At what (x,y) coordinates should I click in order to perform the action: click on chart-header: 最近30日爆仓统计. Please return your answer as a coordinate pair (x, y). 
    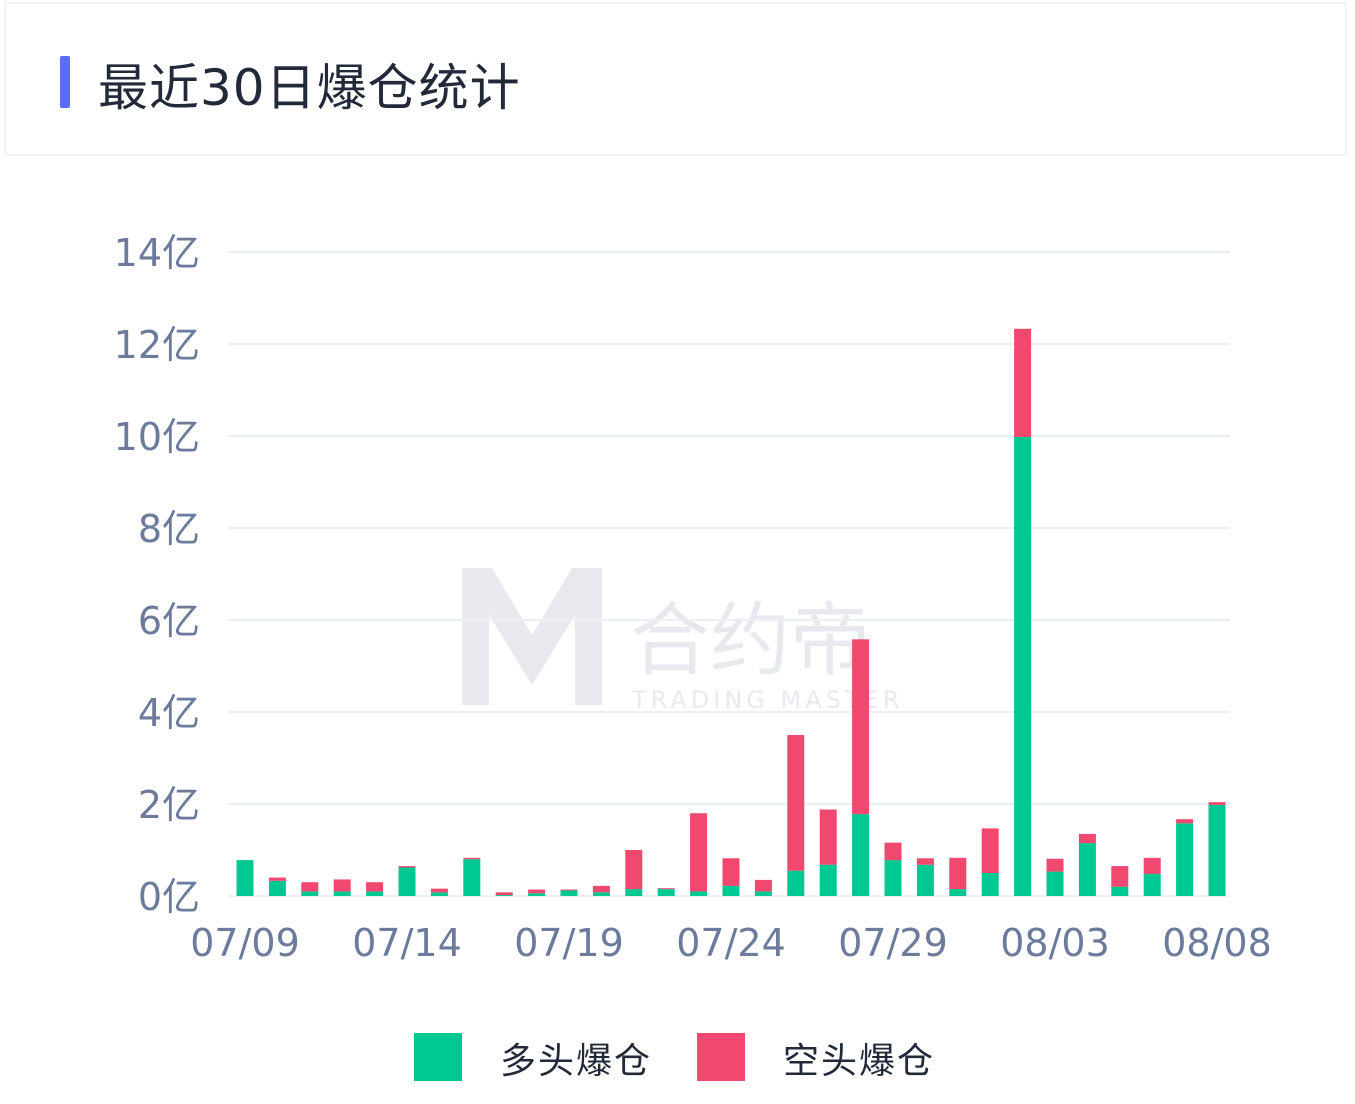
    Looking at the image, I should click on (675, 79).